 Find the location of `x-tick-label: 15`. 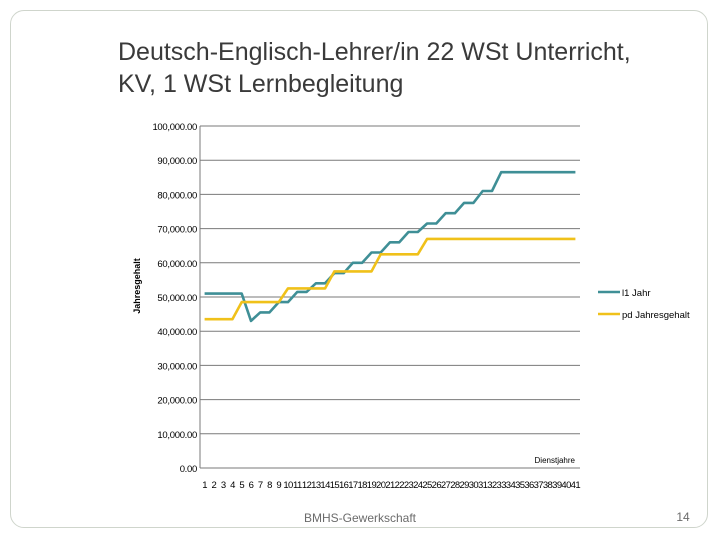

x-tick-label: 15 is located at coordinates (335, 485).